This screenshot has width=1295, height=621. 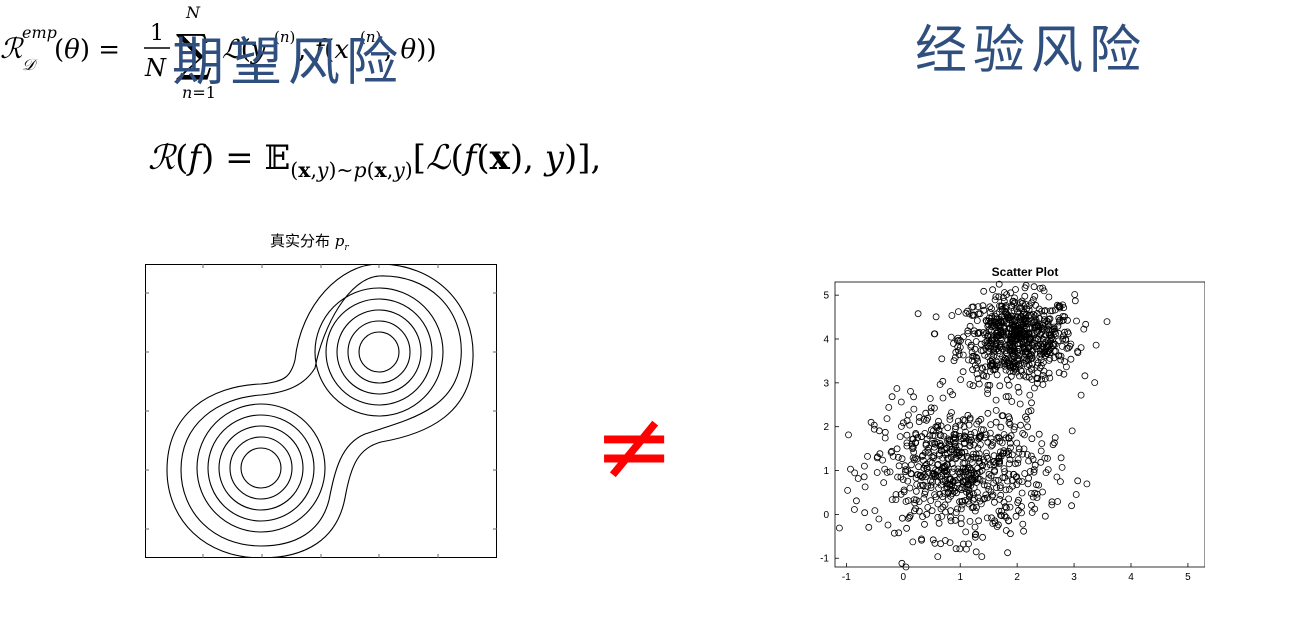 What do you see at coordinates (826, 515) in the screenshot?
I see `y-tick-label: 0` at bounding box center [826, 515].